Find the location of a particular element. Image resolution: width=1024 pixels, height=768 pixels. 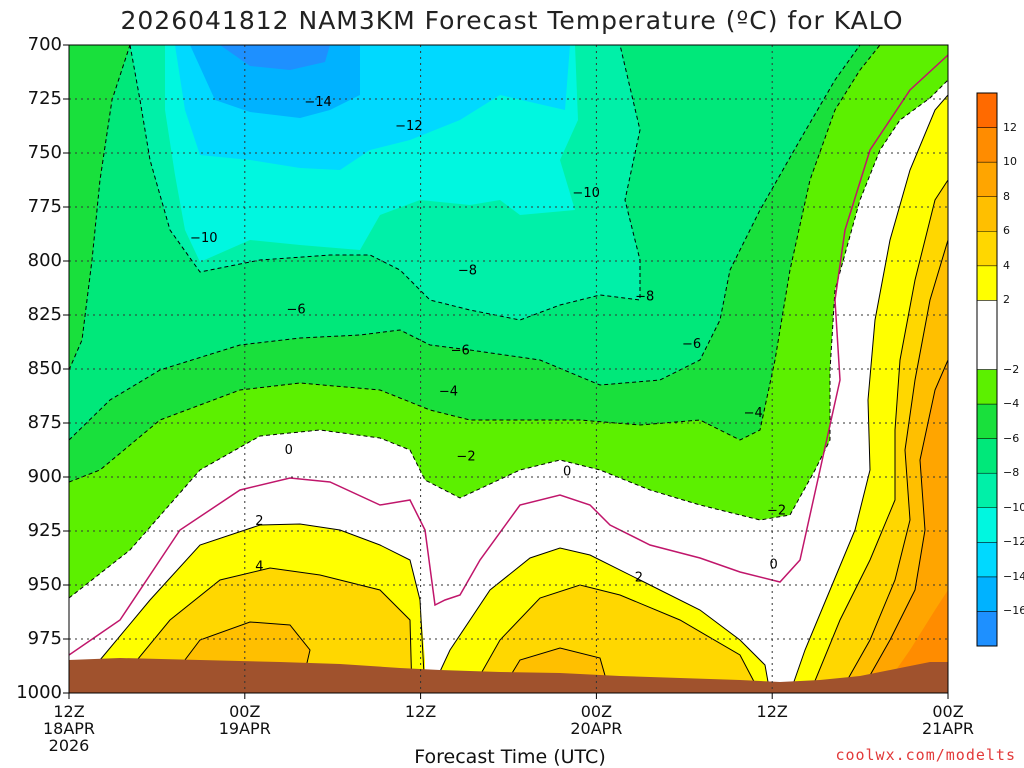

x-tick-label-line: 19APR is located at coordinates (244, 728).